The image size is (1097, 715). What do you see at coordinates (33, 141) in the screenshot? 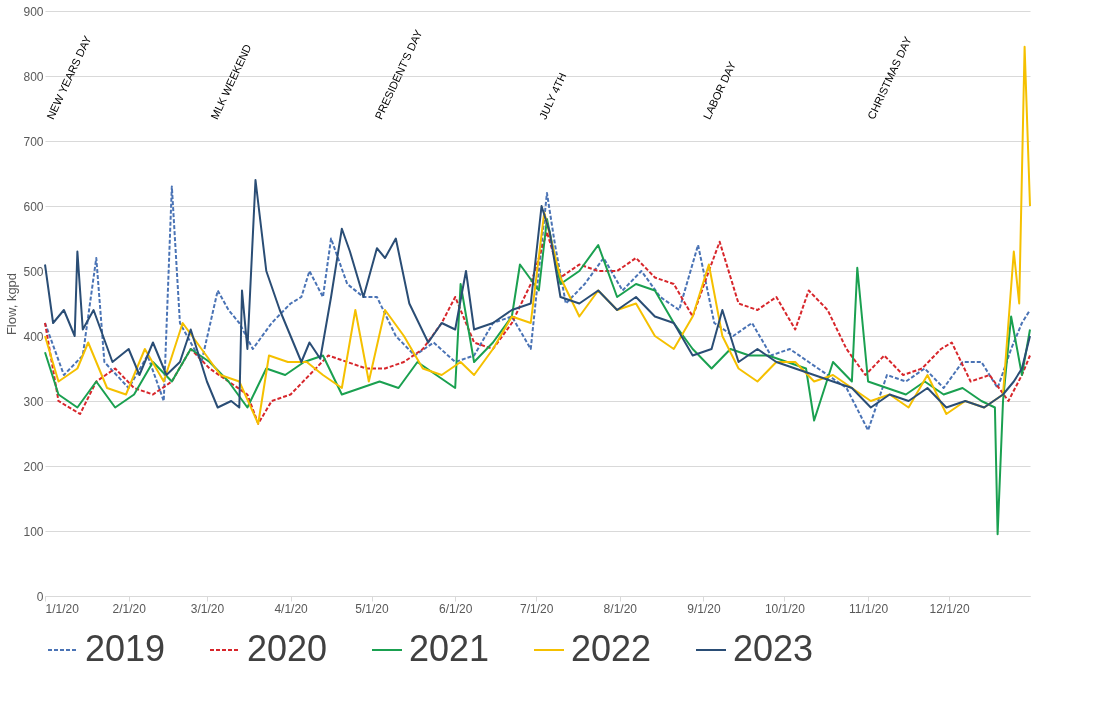
I see `y-tick-label: 700` at bounding box center [33, 141].